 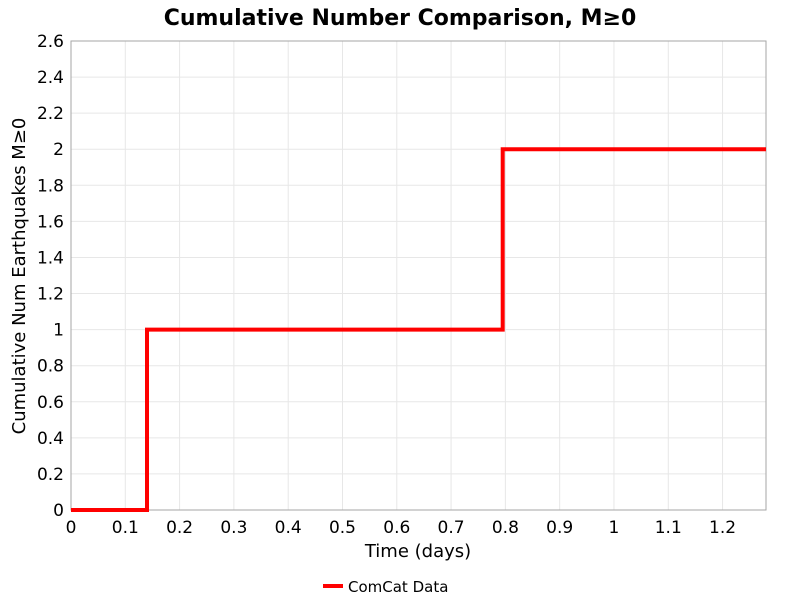 I want to click on x-tick-label: 1.1, so click(x=668, y=528).